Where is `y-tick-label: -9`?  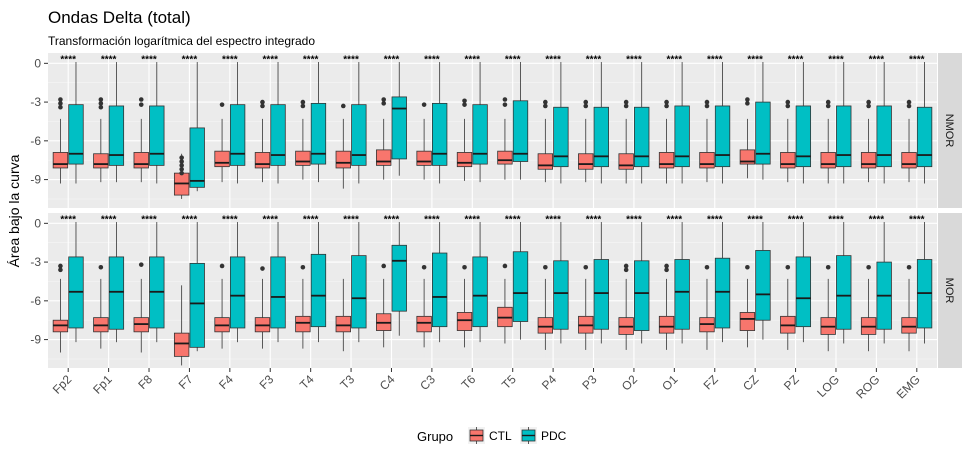 y-tick-label: -9 is located at coordinates (35, 180).